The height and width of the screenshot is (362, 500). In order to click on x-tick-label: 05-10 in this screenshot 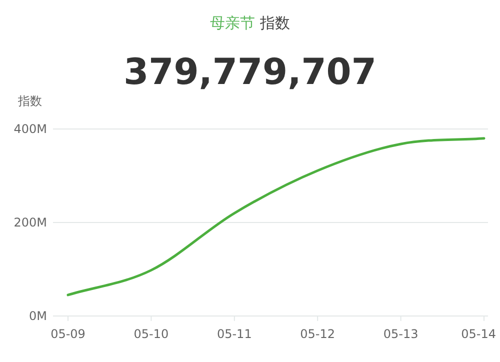, I will do `click(151, 334)`.